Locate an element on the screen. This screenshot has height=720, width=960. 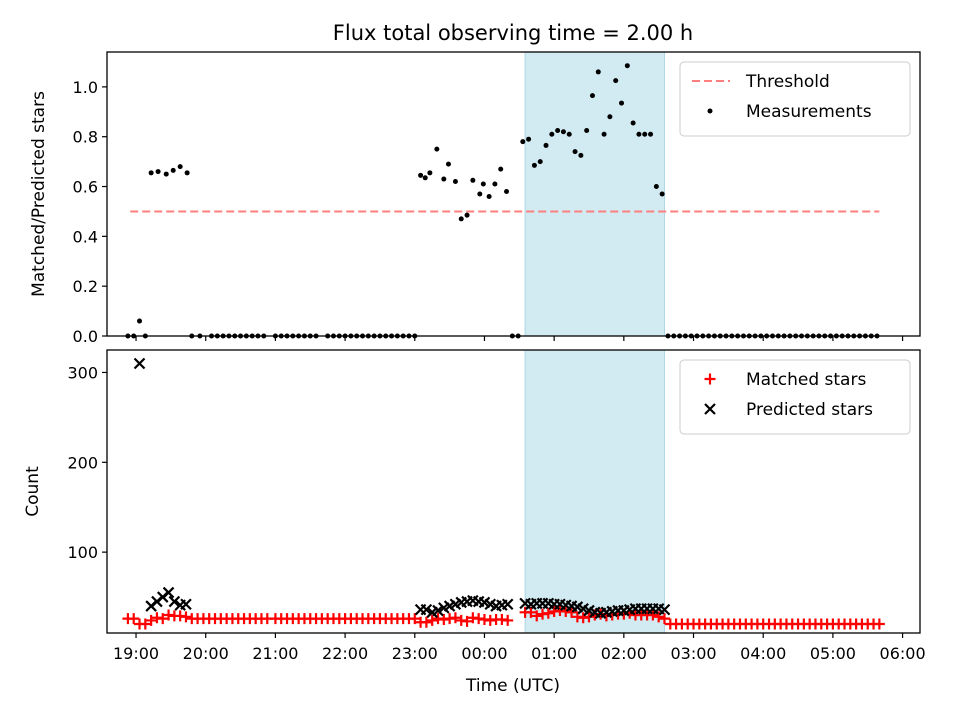
x-tick-label: 02:00 is located at coordinates (624, 653).